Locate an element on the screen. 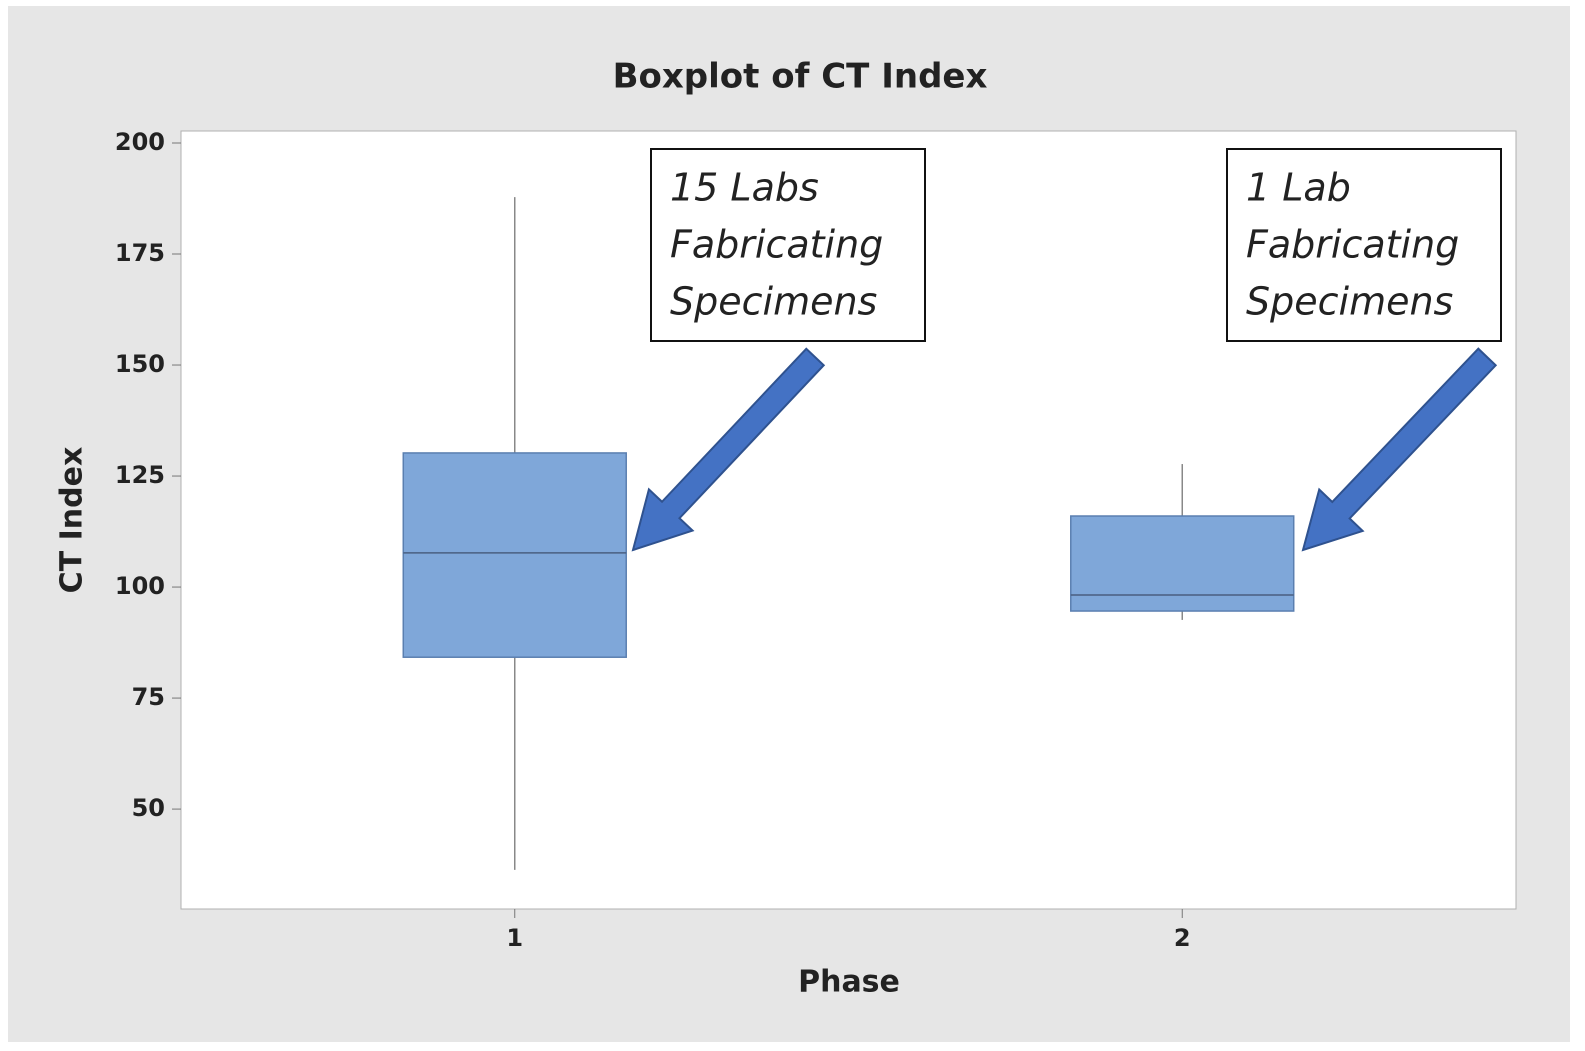  x-axis-label: Phase is located at coordinates (849, 982).